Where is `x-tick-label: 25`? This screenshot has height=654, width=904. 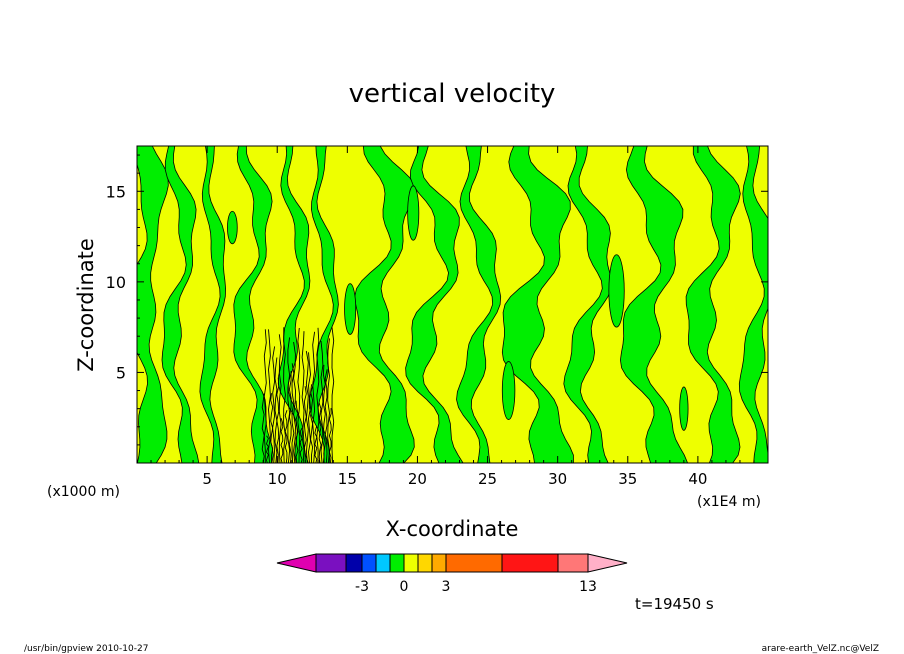 x-tick-label: 25 is located at coordinates (487, 479).